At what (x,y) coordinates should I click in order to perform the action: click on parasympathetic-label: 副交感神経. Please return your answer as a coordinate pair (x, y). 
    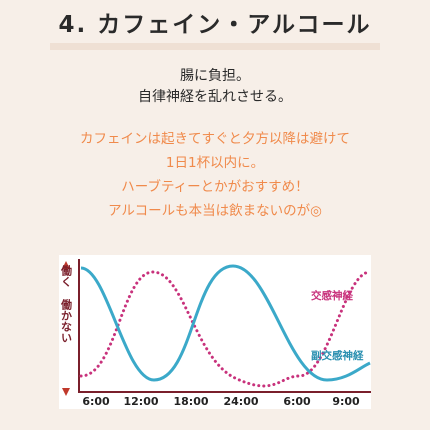
    Looking at the image, I should click on (337, 355).